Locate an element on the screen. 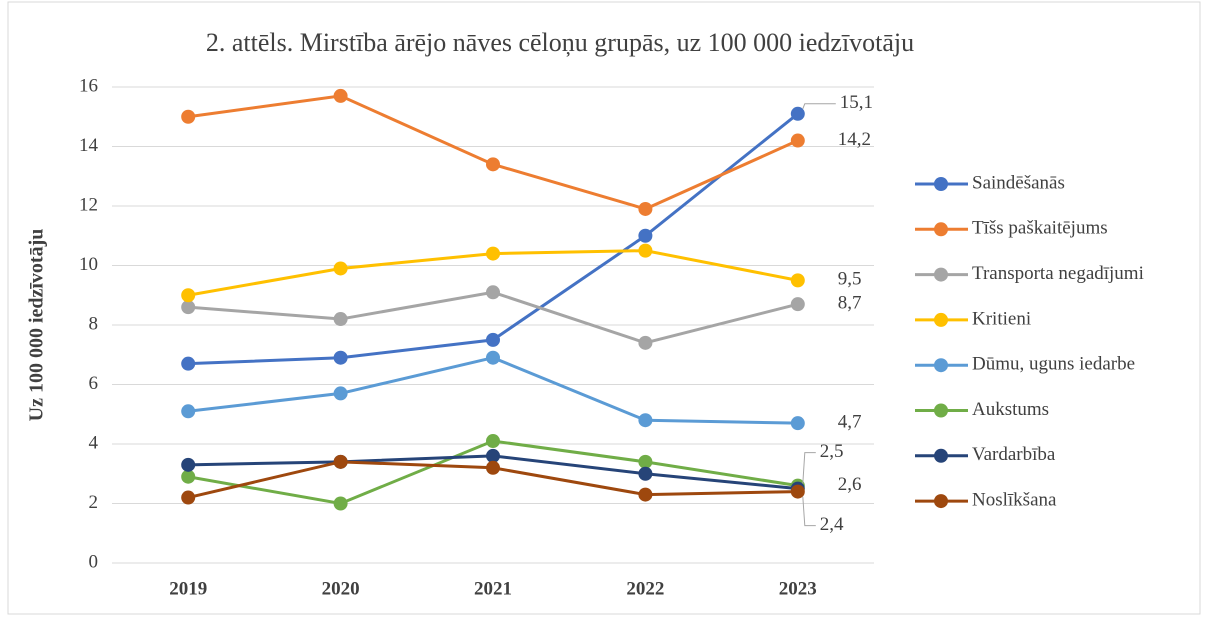 This screenshot has width=1208, height=618. legend-label: Dūmu, uguns iedarbe is located at coordinates (1053, 364).